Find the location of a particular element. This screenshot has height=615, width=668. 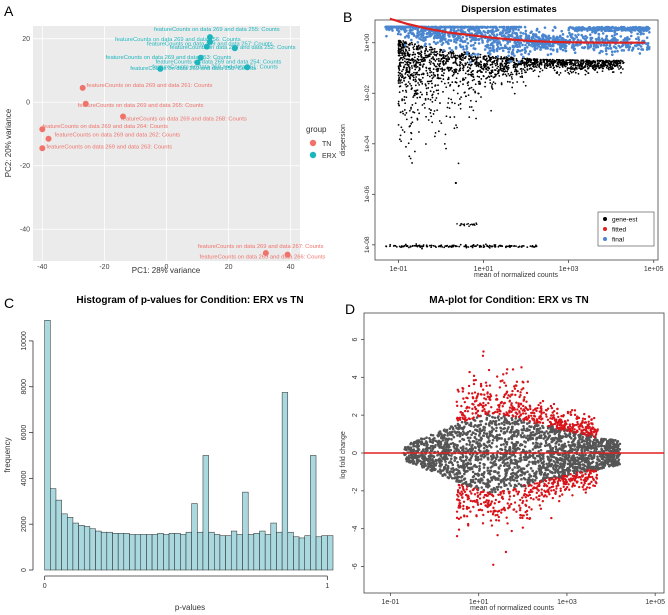

pca-legend-title: group is located at coordinates (316, 129).